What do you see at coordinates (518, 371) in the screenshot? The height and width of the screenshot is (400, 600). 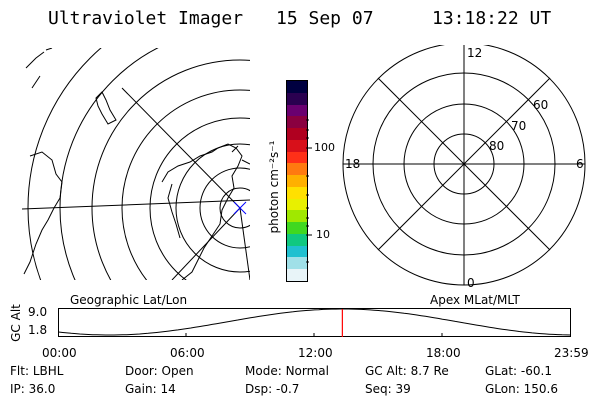 I see `status-glat: GLat: -60.1` at bounding box center [518, 371].